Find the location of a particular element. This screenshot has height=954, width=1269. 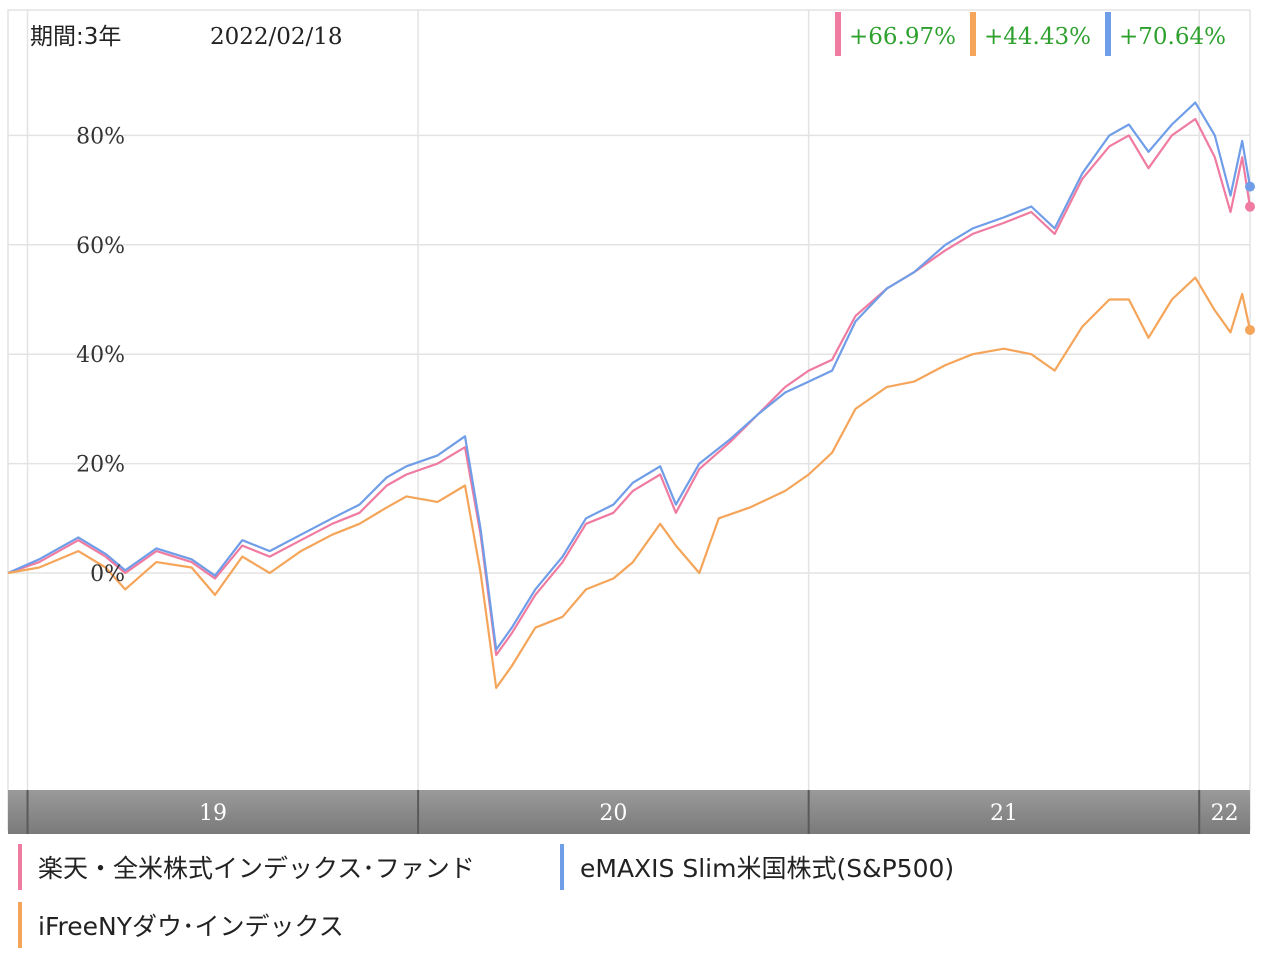

return-value: +44.43% is located at coordinates (1037, 37).